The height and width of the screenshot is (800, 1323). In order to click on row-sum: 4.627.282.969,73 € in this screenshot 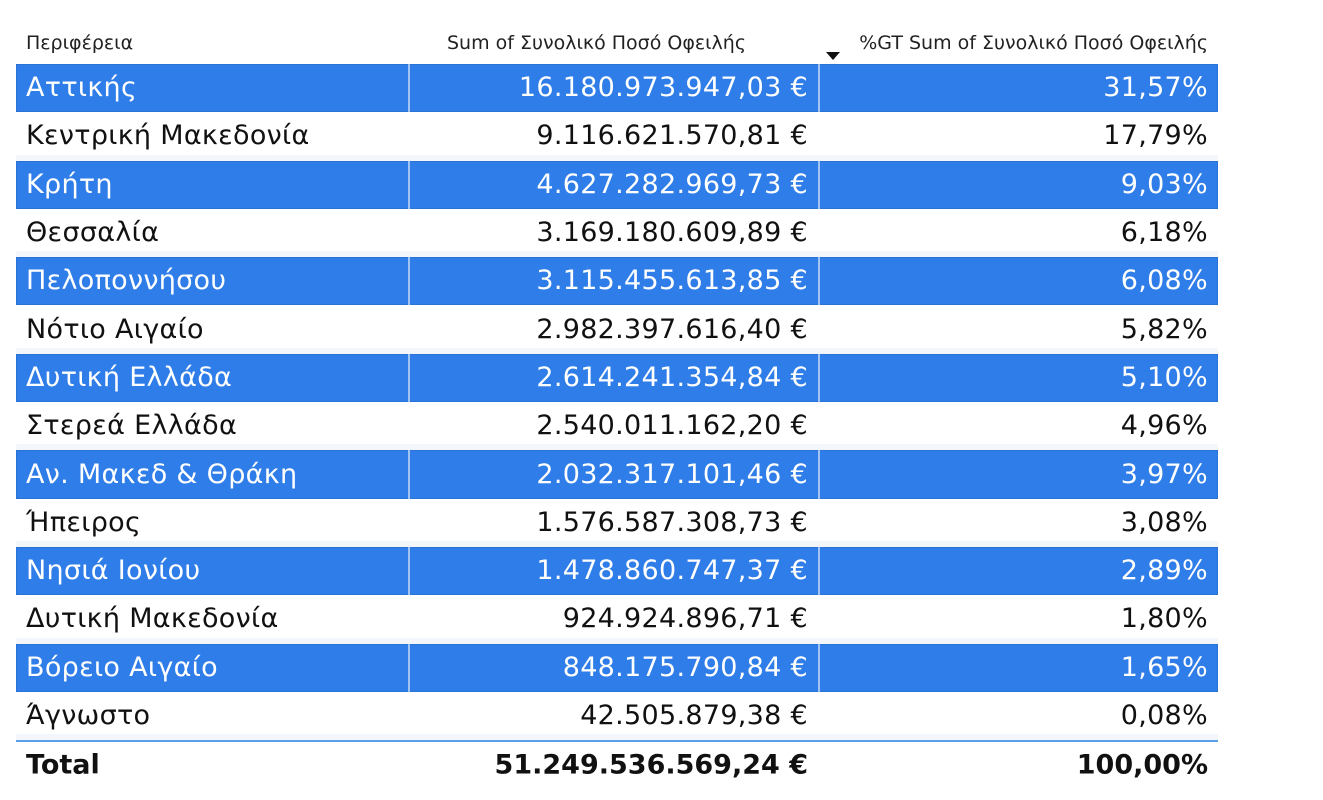, I will do `click(672, 184)`.